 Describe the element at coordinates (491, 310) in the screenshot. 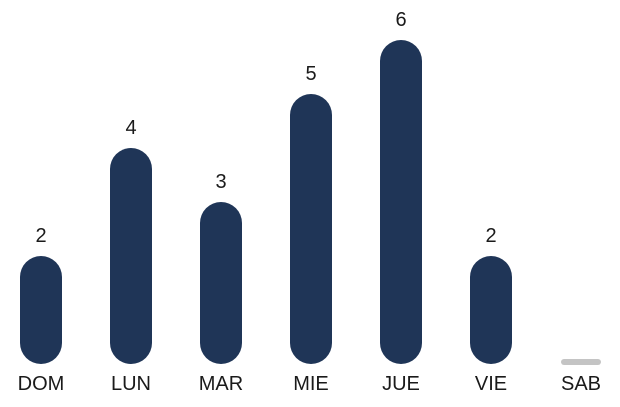

I see `bar-vie` at that location.